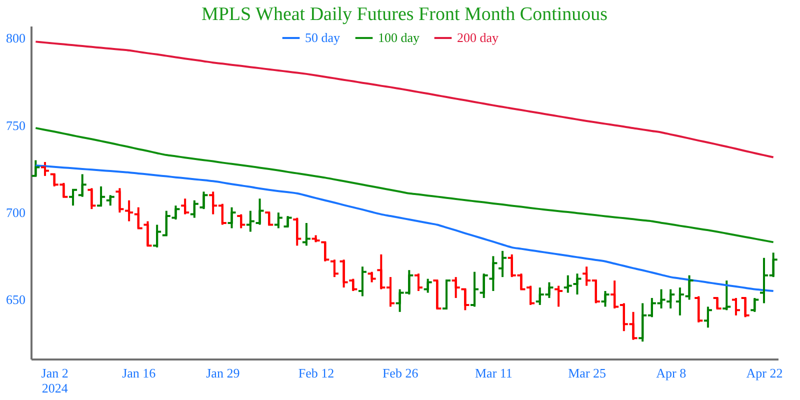 The height and width of the screenshot is (400, 800). I want to click on x-tick-label: Apr 8, so click(671, 373).